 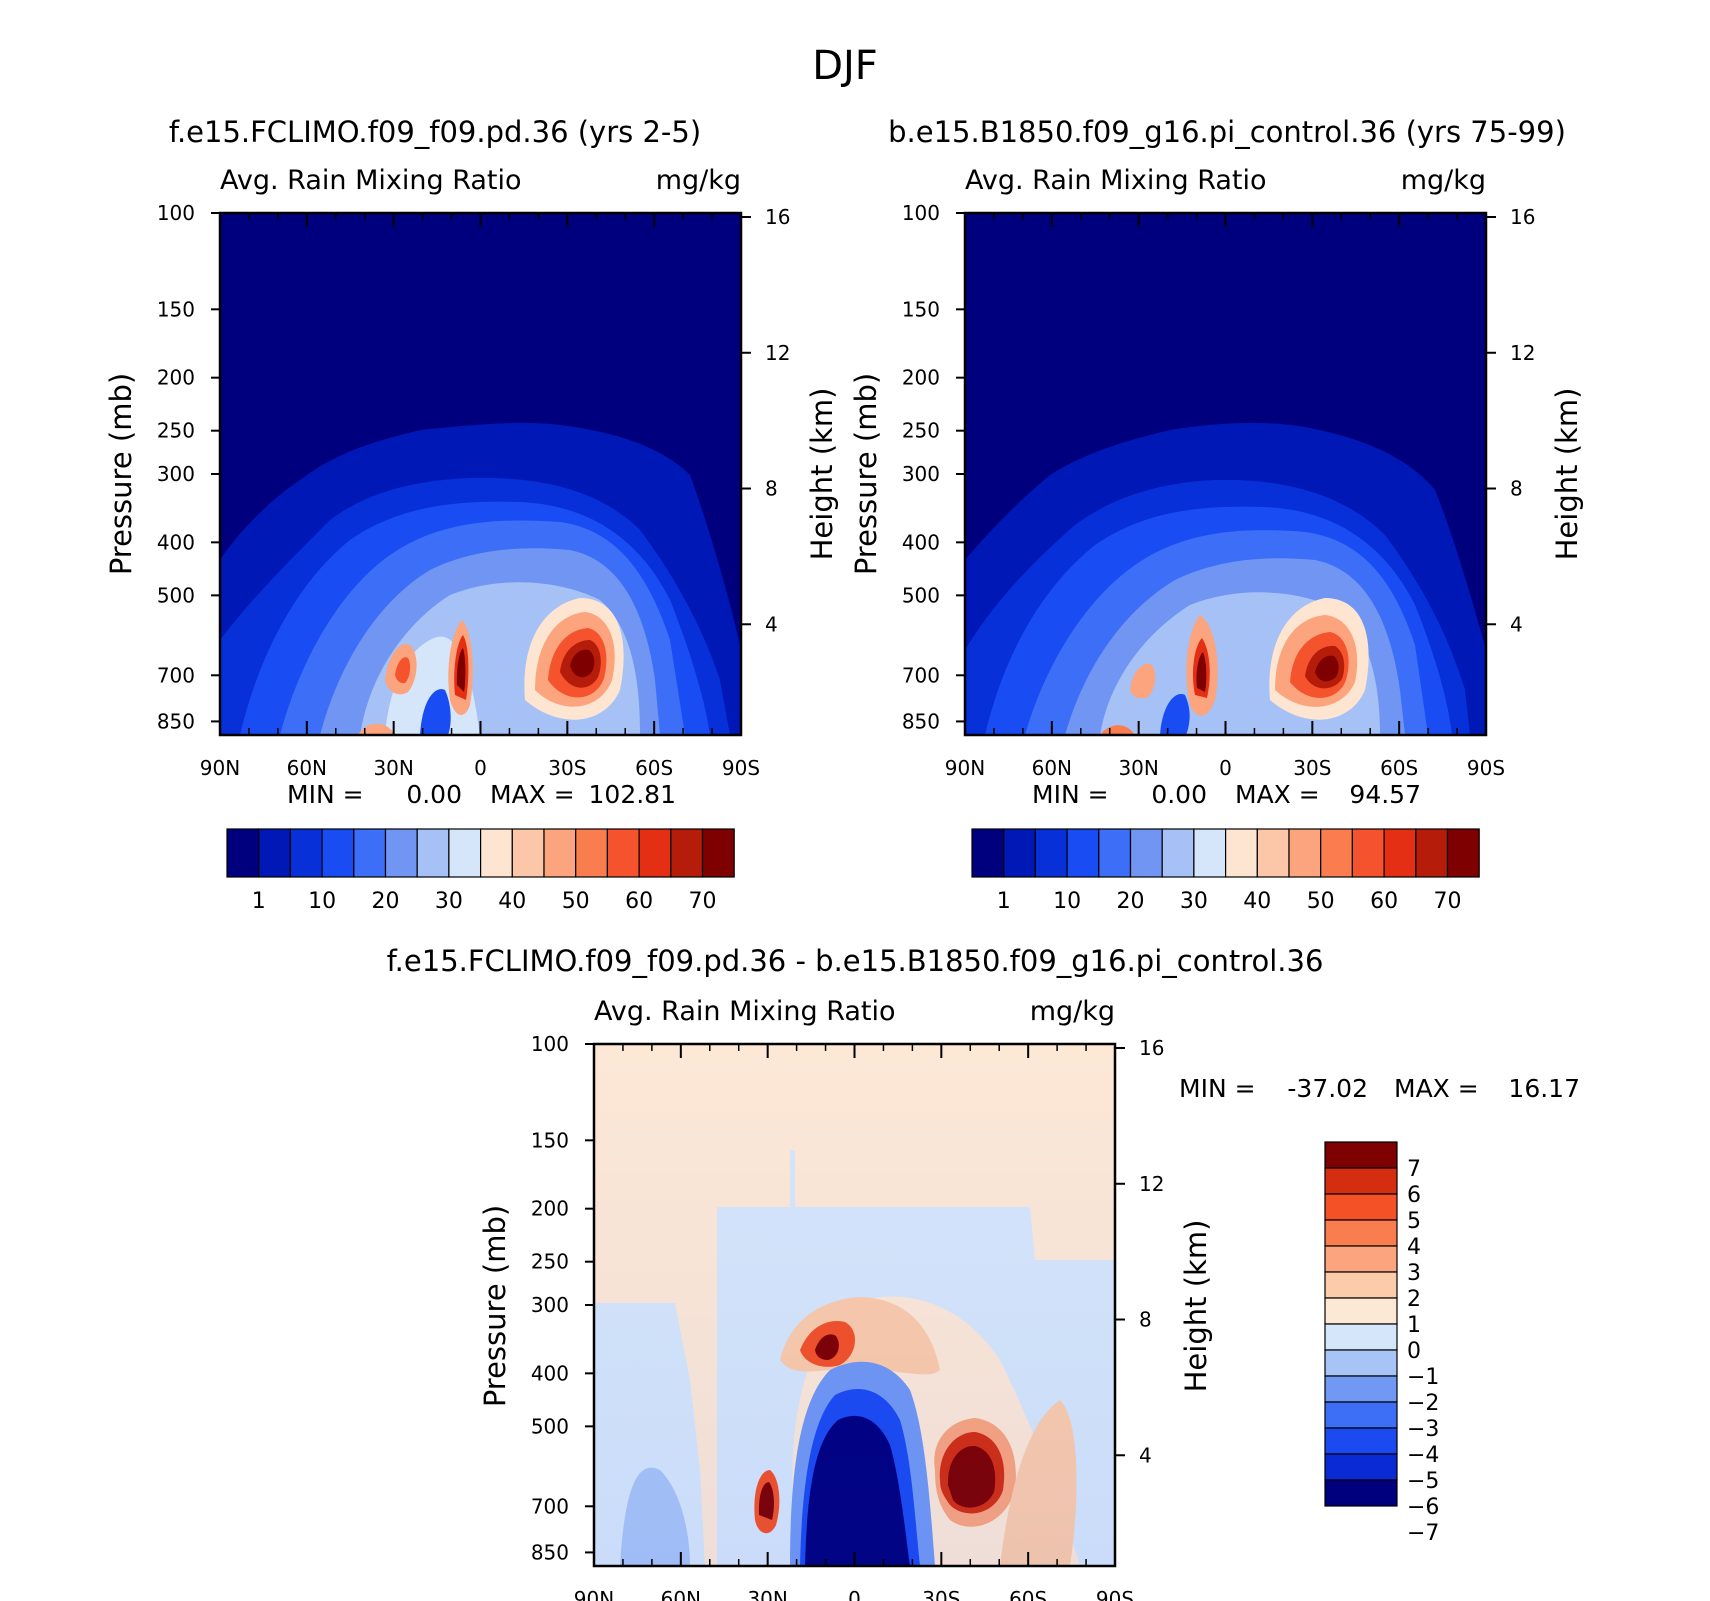 What do you see at coordinates (576, 901) in the screenshot?
I see `colorbar-label: 50` at bounding box center [576, 901].